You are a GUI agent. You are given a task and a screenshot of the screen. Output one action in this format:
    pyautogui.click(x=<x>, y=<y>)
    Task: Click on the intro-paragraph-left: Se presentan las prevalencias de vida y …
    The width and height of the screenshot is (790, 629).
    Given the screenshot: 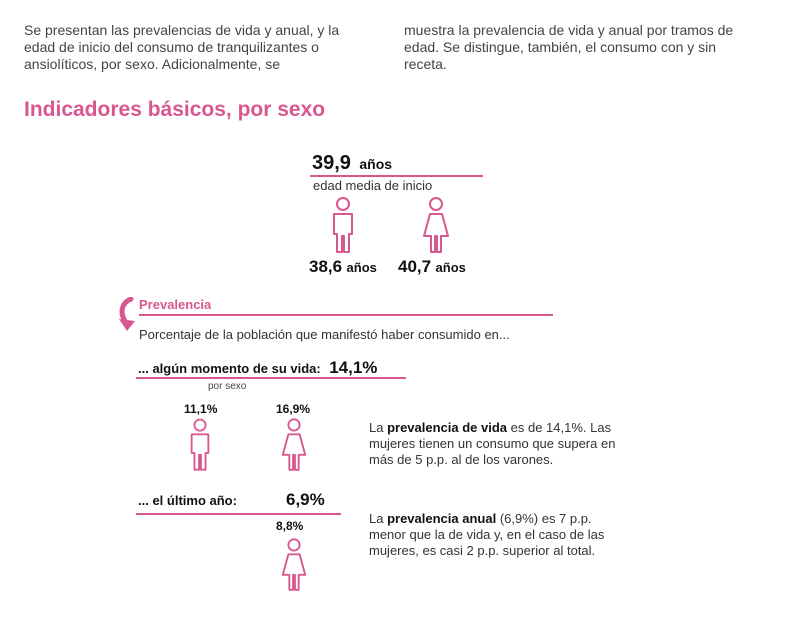 What is the action you would take?
    pyautogui.click(x=182, y=47)
    